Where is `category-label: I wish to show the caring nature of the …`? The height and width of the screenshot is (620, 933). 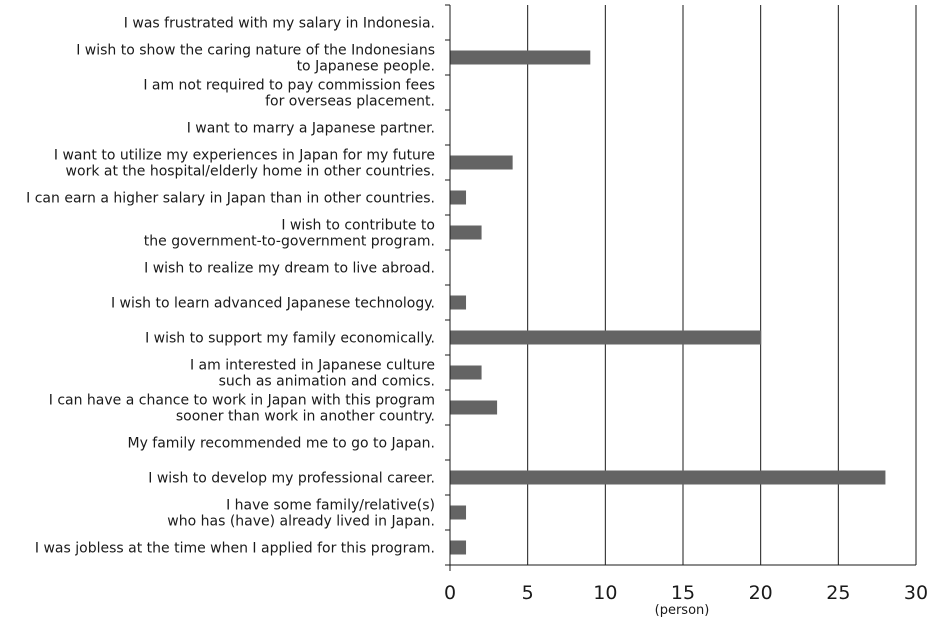 category-label: I wish to show the caring nature of the … is located at coordinates (255, 59).